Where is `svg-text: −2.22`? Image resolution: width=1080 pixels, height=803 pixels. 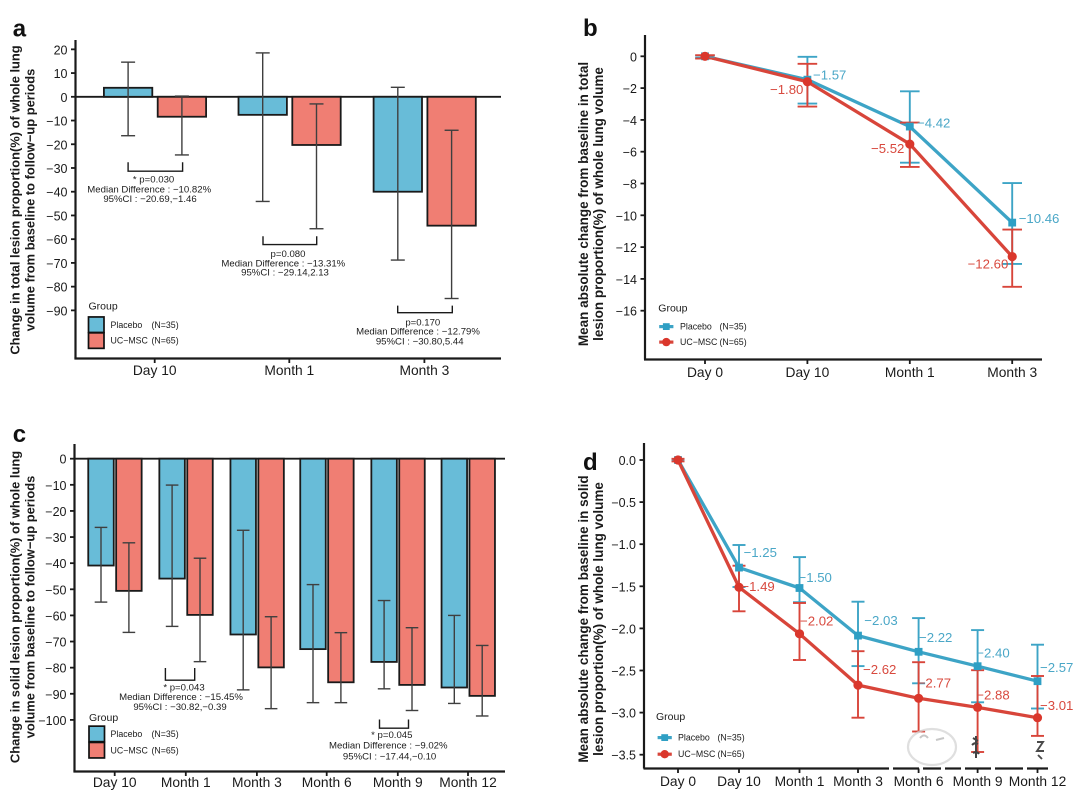
svg-text: −2.22 is located at coordinates (935, 637).